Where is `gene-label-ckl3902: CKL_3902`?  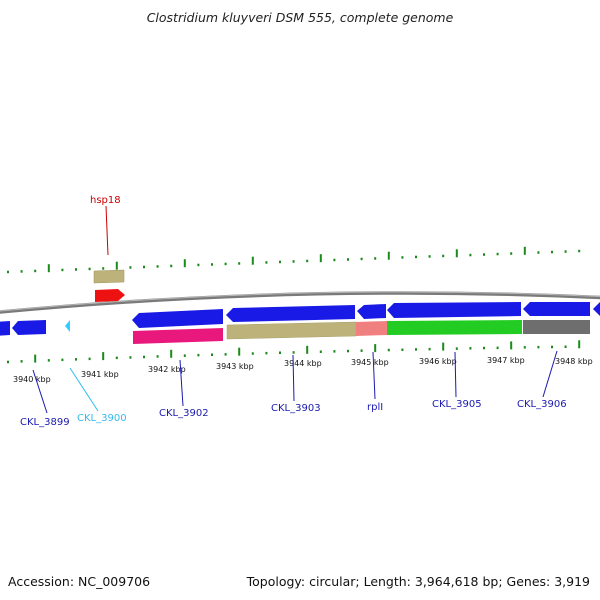 gene-label-ckl3902: CKL_3902 is located at coordinates (184, 413).